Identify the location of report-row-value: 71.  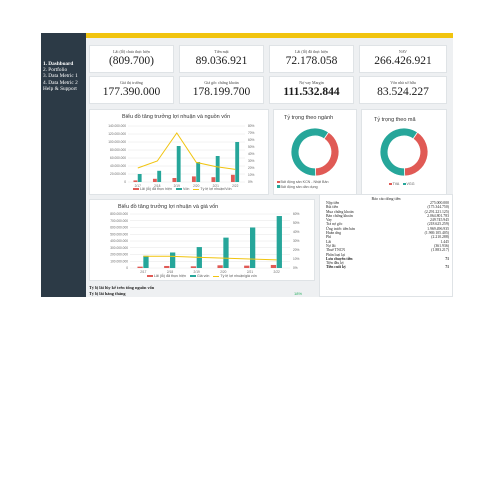
(447, 258).